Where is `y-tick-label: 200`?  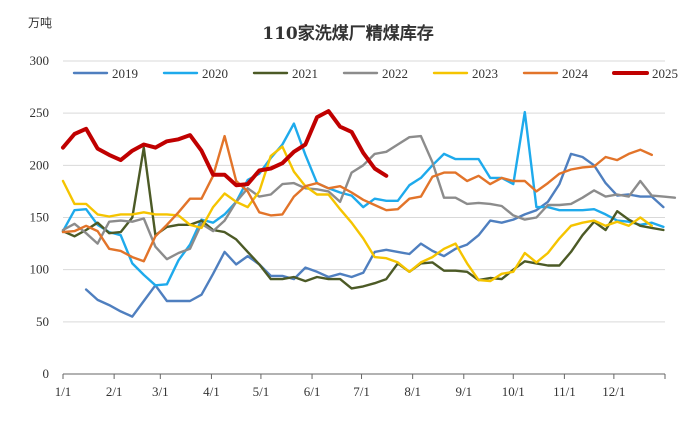
y-tick-label: 200 is located at coordinates (40, 164).